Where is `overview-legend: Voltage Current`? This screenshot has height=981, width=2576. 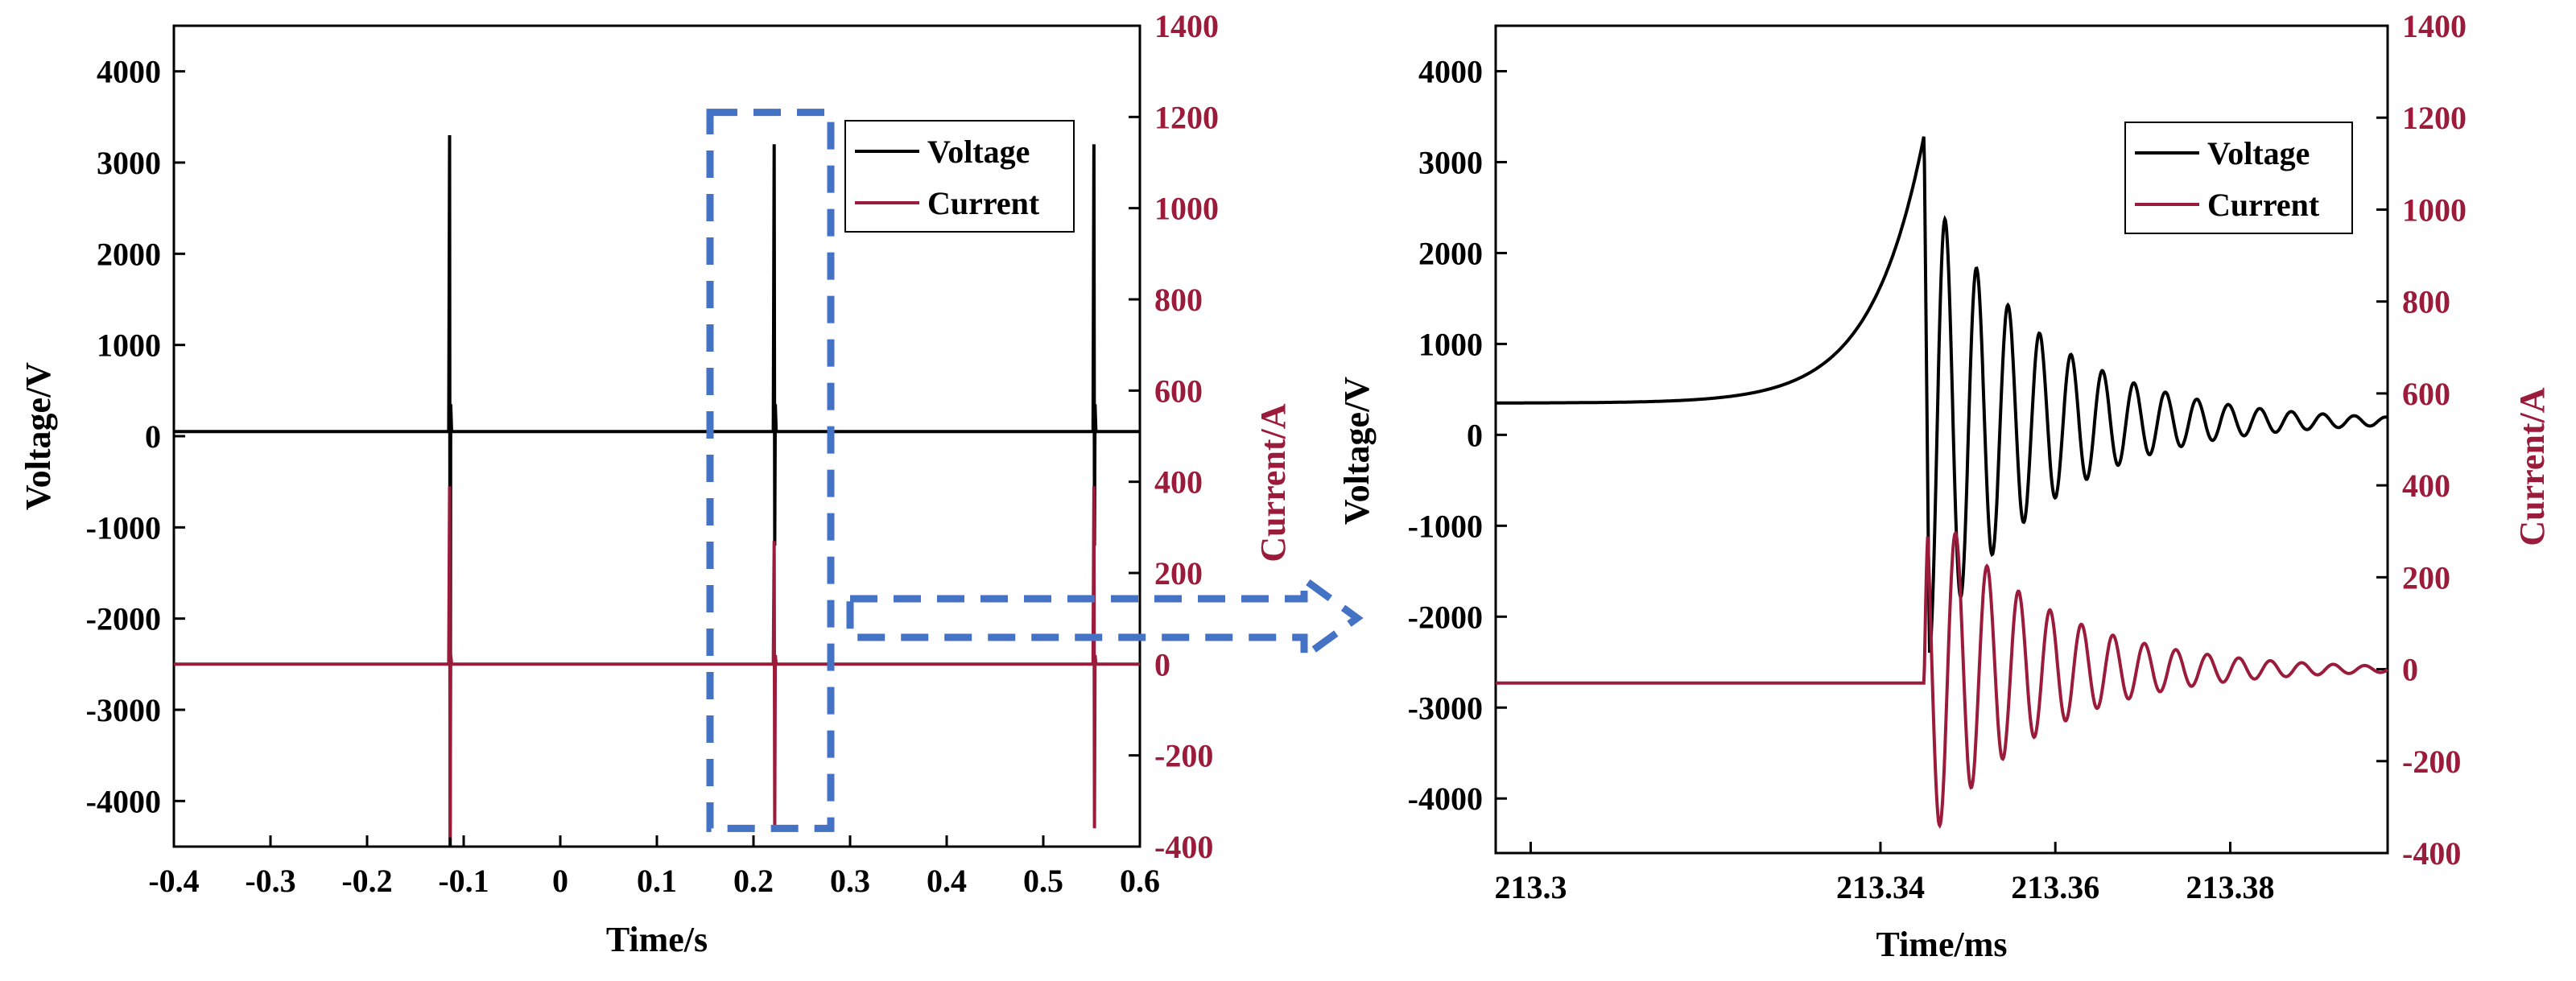 overview-legend: Voltage Current is located at coordinates (959, 177).